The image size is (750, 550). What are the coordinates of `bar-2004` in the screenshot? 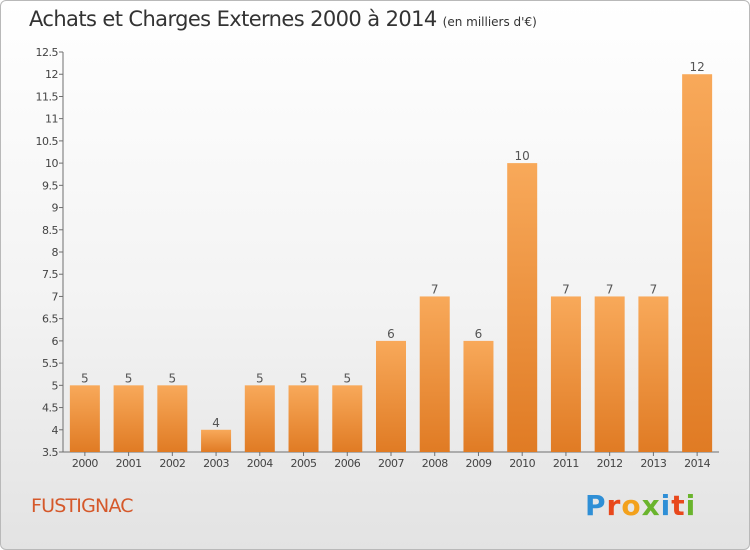 It's located at (259, 418).